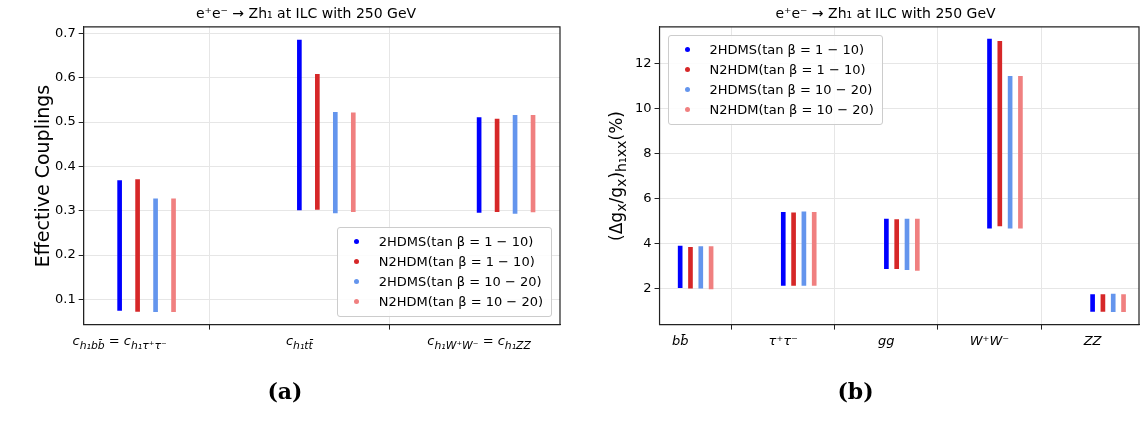  I want to click on y-tick-label: 2, so click(647, 288).